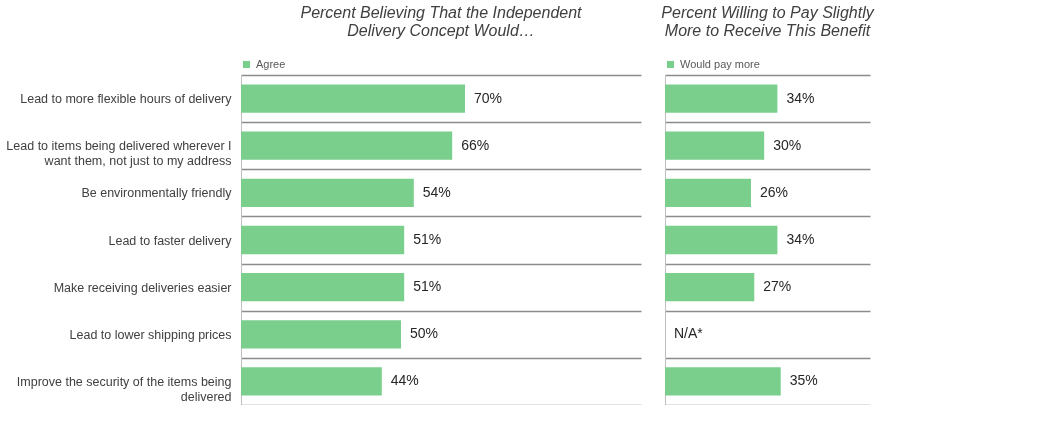 The width and height of the screenshot is (1053, 437). What do you see at coordinates (773, 191) in the screenshot?
I see `data-label: 26%` at bounding box center [773, 191].